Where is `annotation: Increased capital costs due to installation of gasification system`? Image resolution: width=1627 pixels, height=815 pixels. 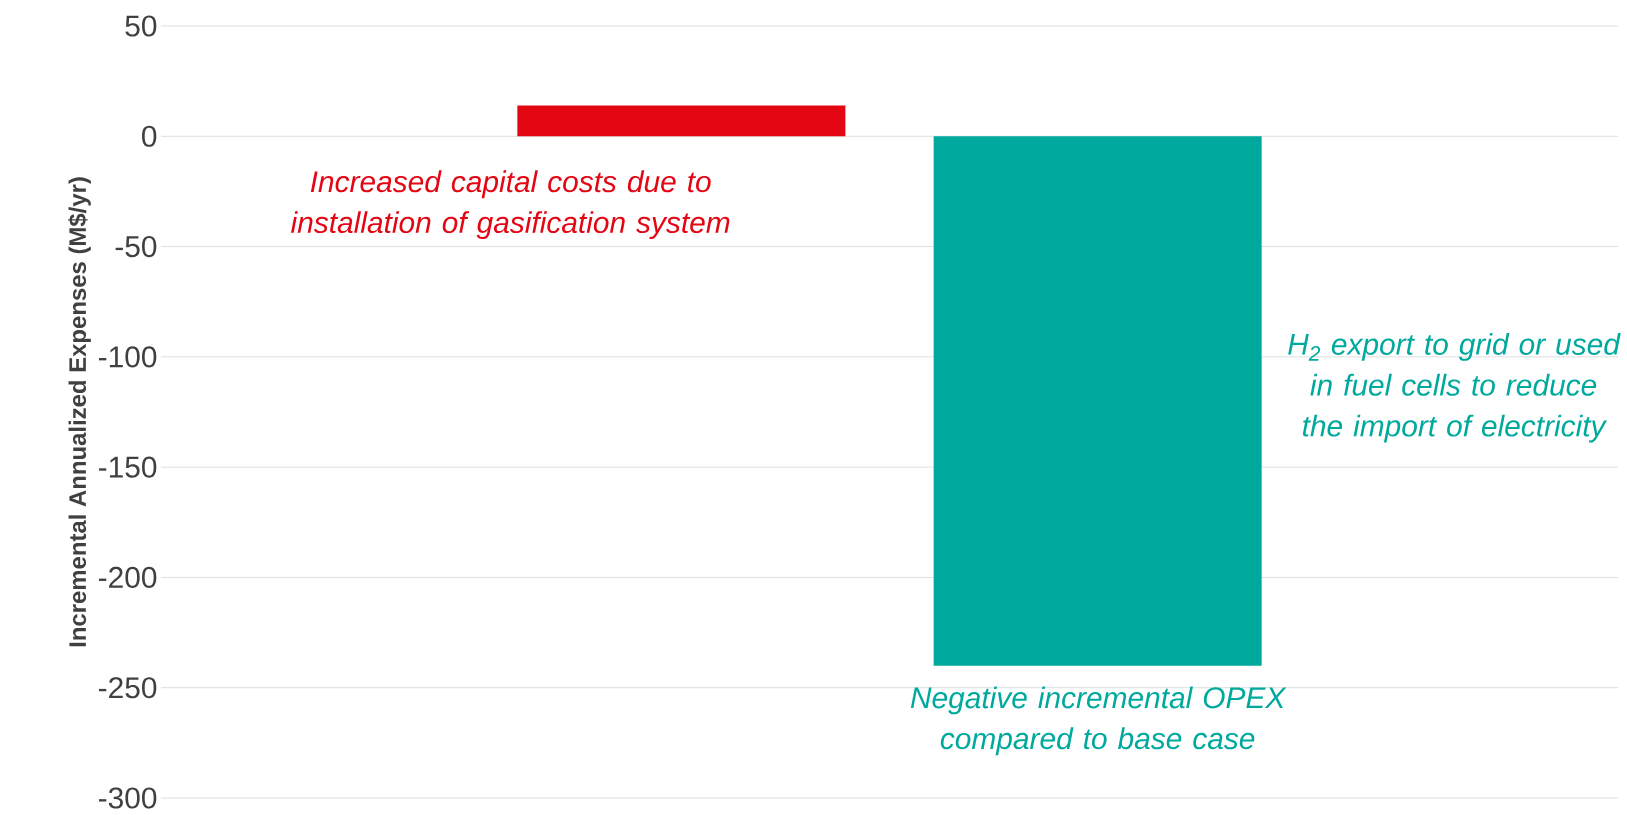
annotation: Increased capital costs due to installation of gasification system is located at coordinates (510, 205).